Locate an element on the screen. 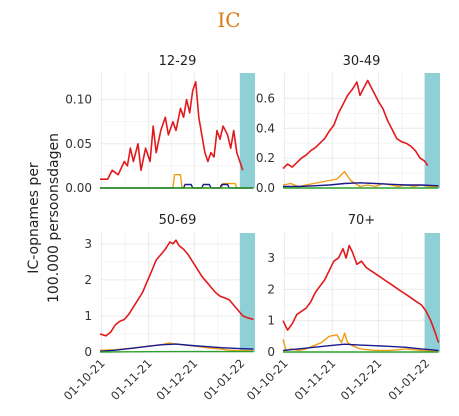 The image size is (459, 416). panel-title: 12-29 is located at coordinates (178, 61).